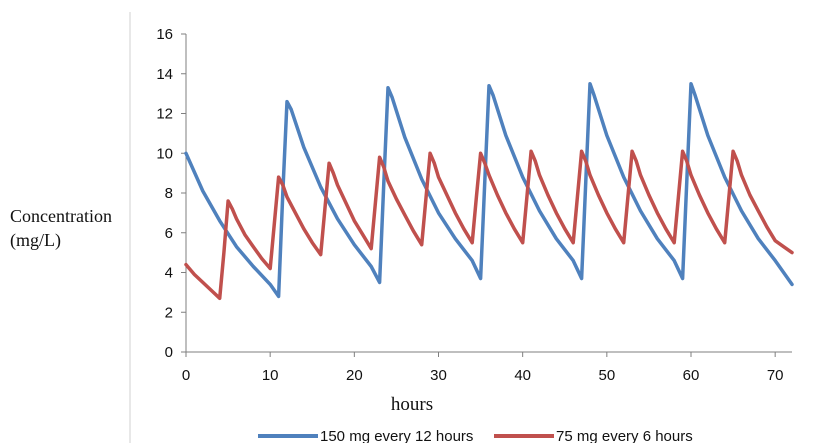 This screenshot has height=448, width=833. I want to click on x-tick-label: 0, so click(186, 375).